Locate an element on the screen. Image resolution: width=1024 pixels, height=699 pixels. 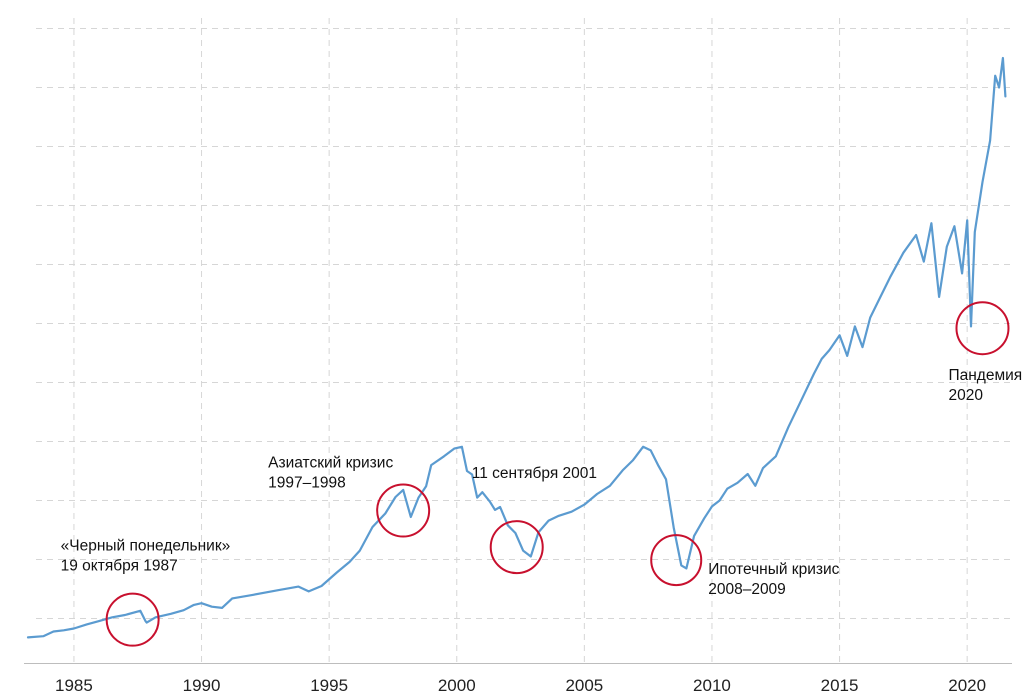
x-tick-label: 2015 is located at coordinates (840, 685).